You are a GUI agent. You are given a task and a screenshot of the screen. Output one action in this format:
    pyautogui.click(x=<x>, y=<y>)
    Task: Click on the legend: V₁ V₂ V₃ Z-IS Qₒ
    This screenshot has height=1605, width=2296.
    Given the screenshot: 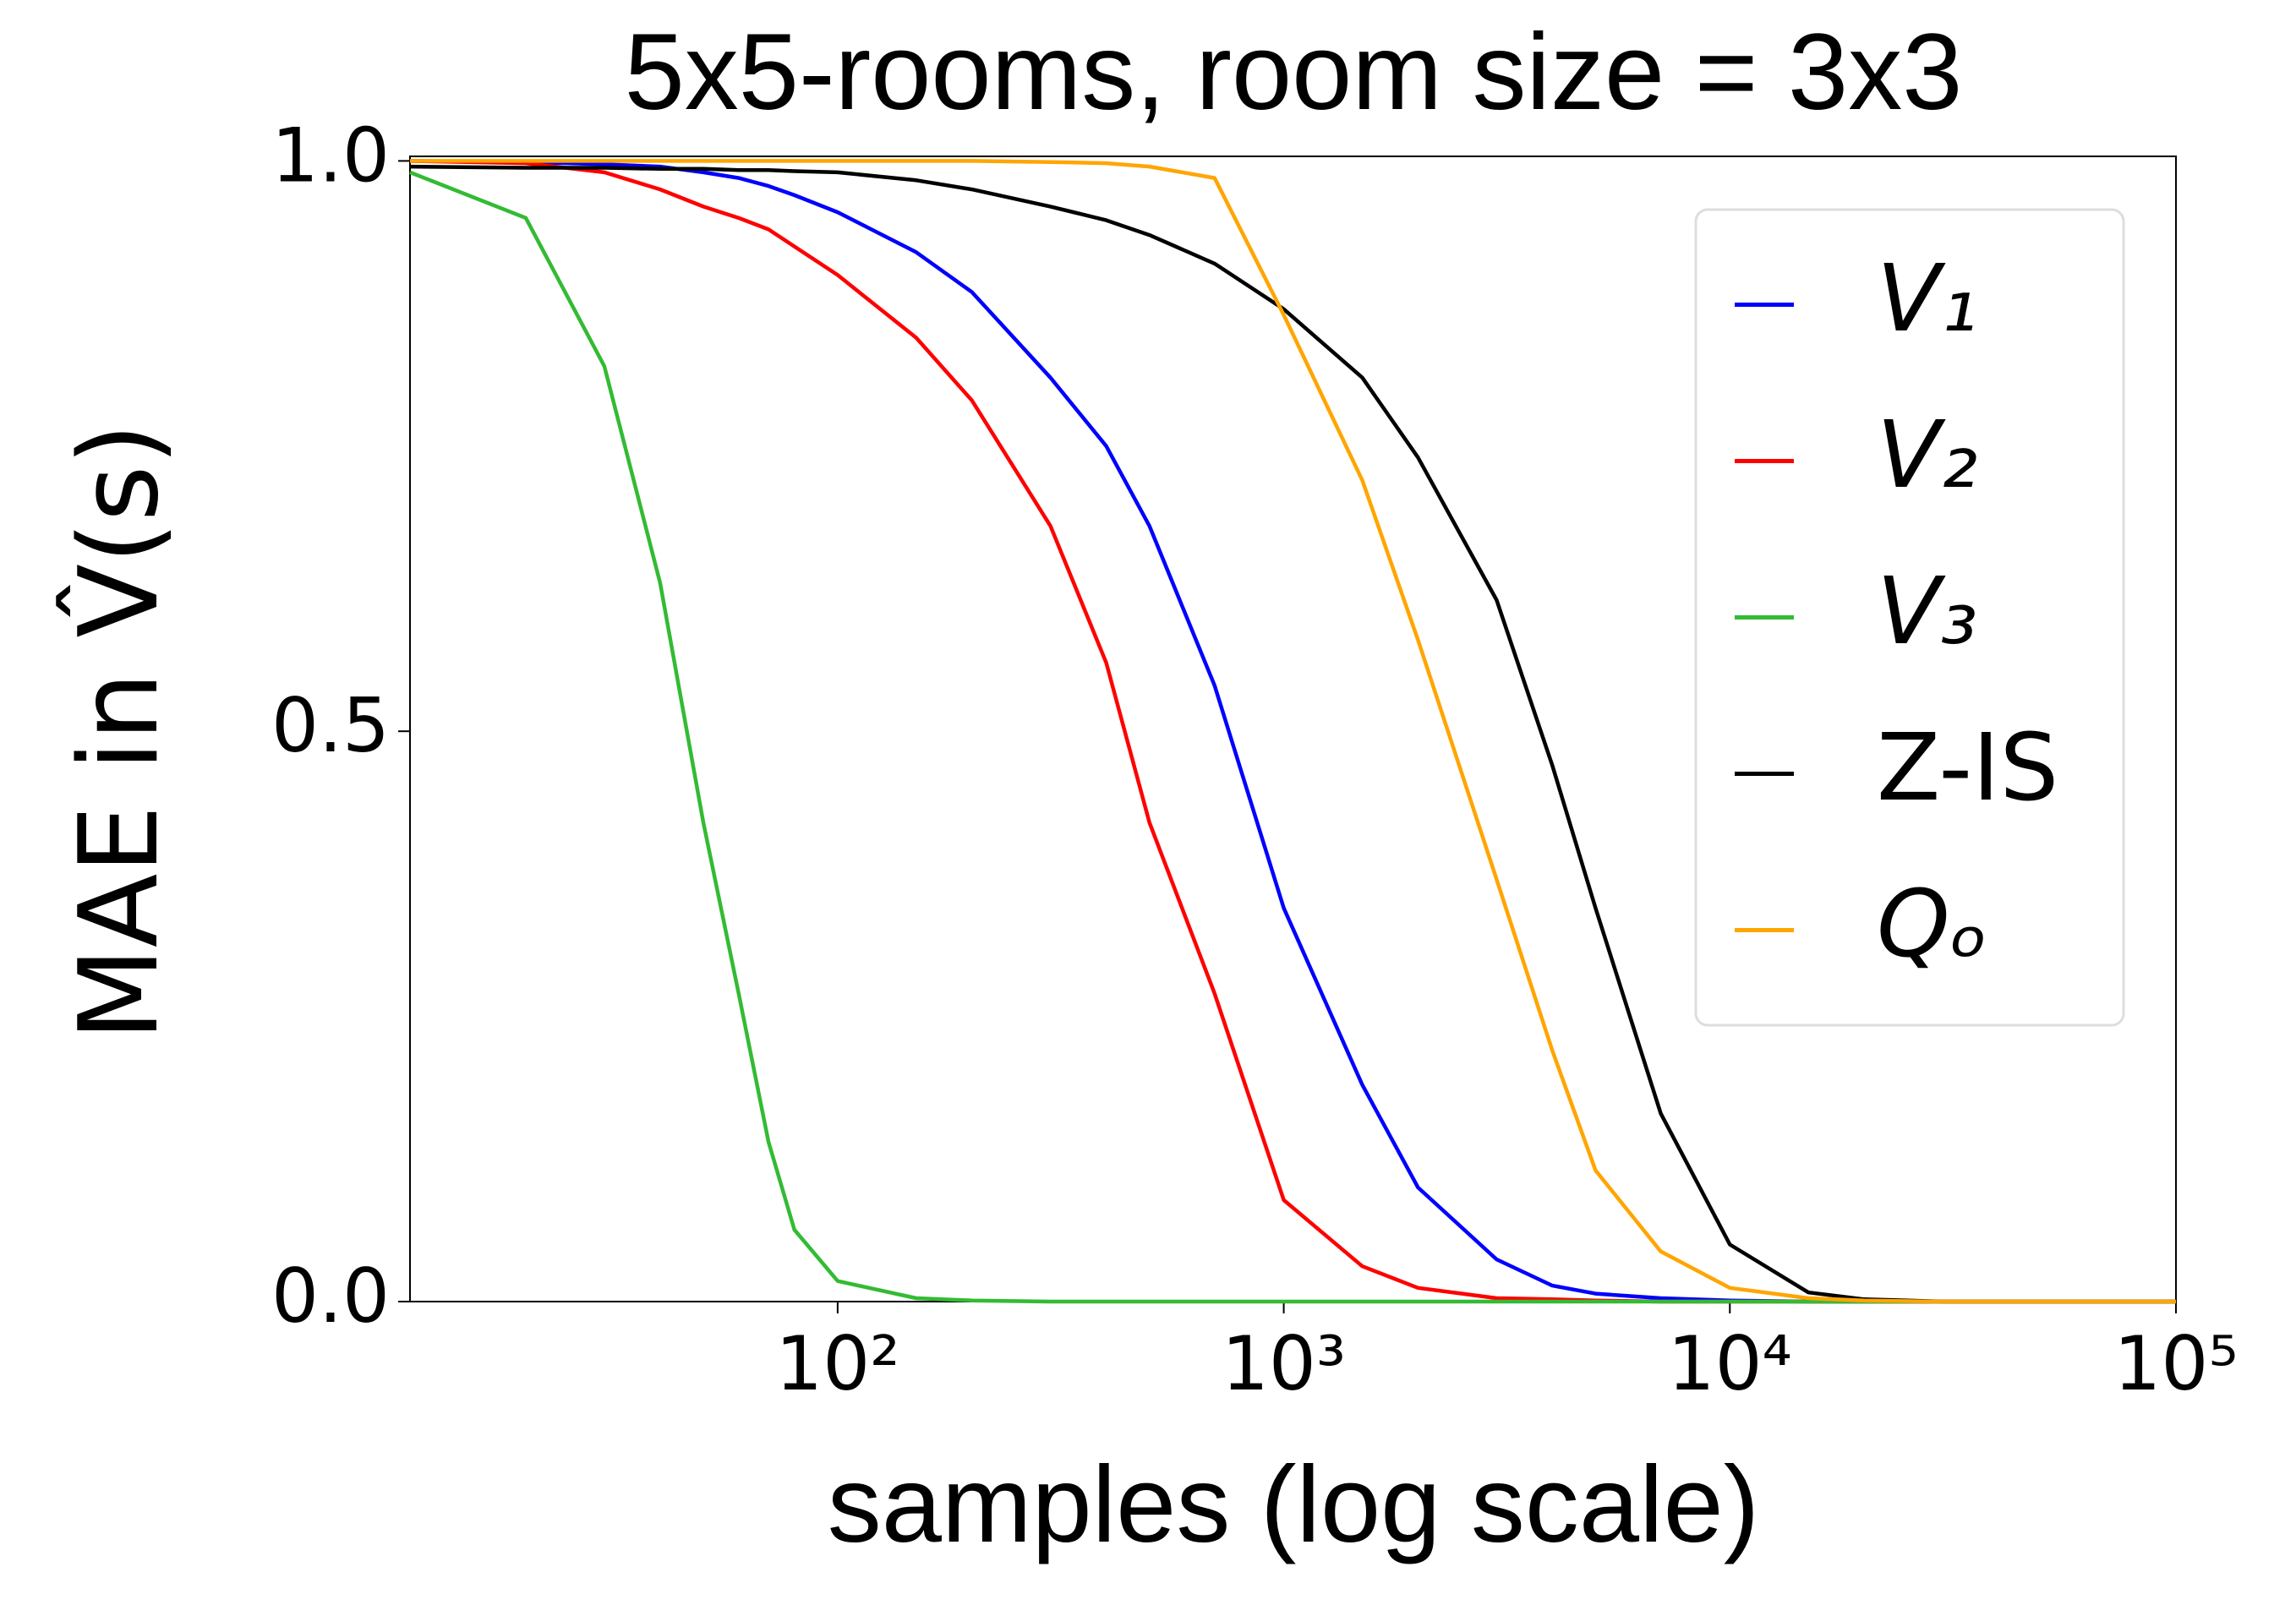 What is the action you would take?
    pyautogui.click(x=1909, y=617)
    